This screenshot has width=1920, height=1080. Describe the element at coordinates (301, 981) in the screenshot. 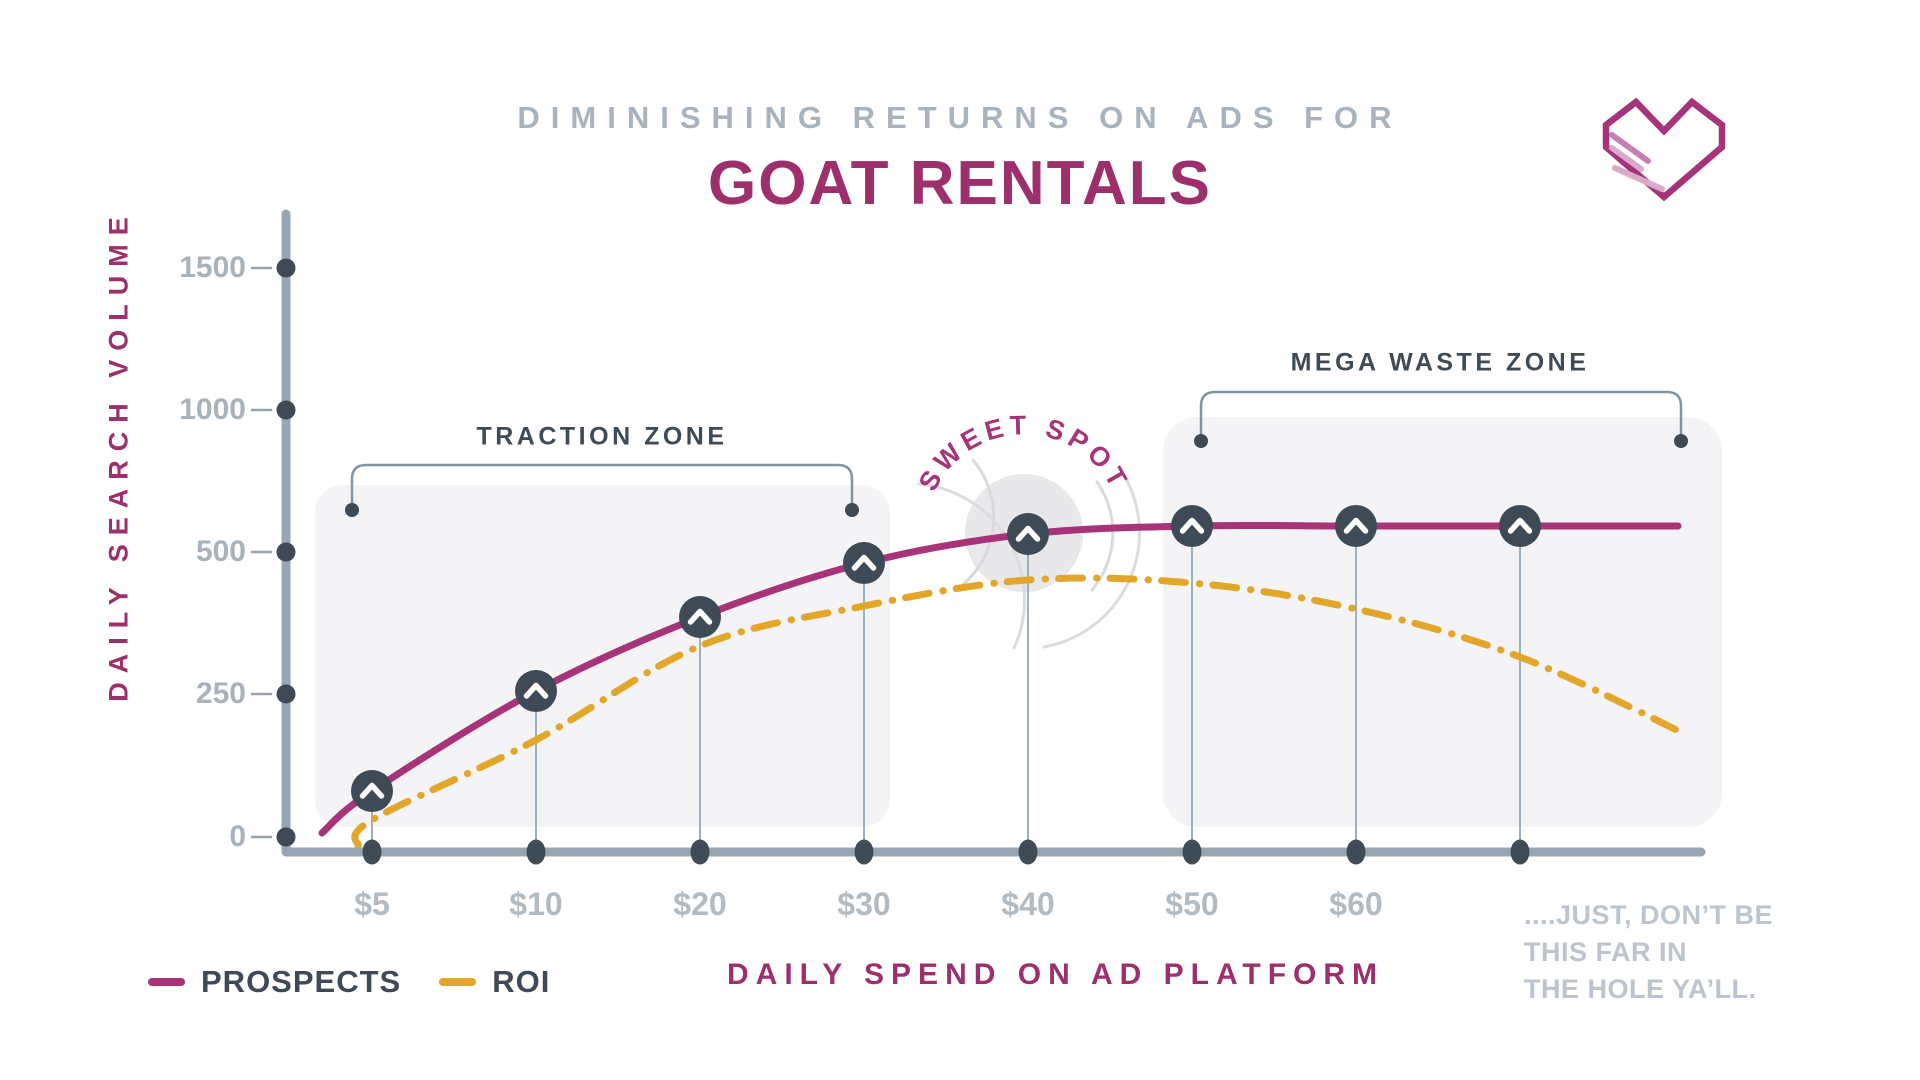

I see `legend-label-prospects: PROSPECTS` at that location.